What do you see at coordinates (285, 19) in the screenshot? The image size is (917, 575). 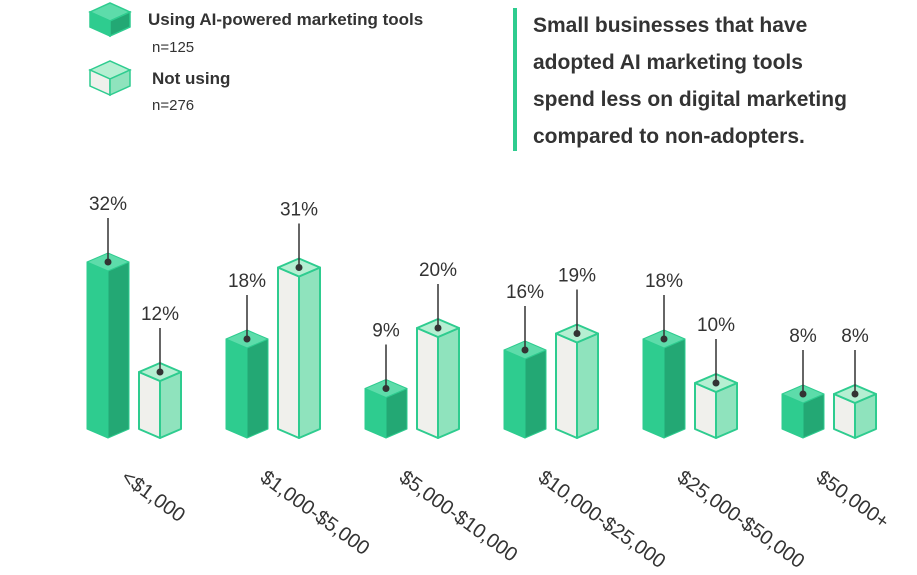 I see `legend-label-adopters: Using AI-powered marketing tools` at bounding box center [285, 19].